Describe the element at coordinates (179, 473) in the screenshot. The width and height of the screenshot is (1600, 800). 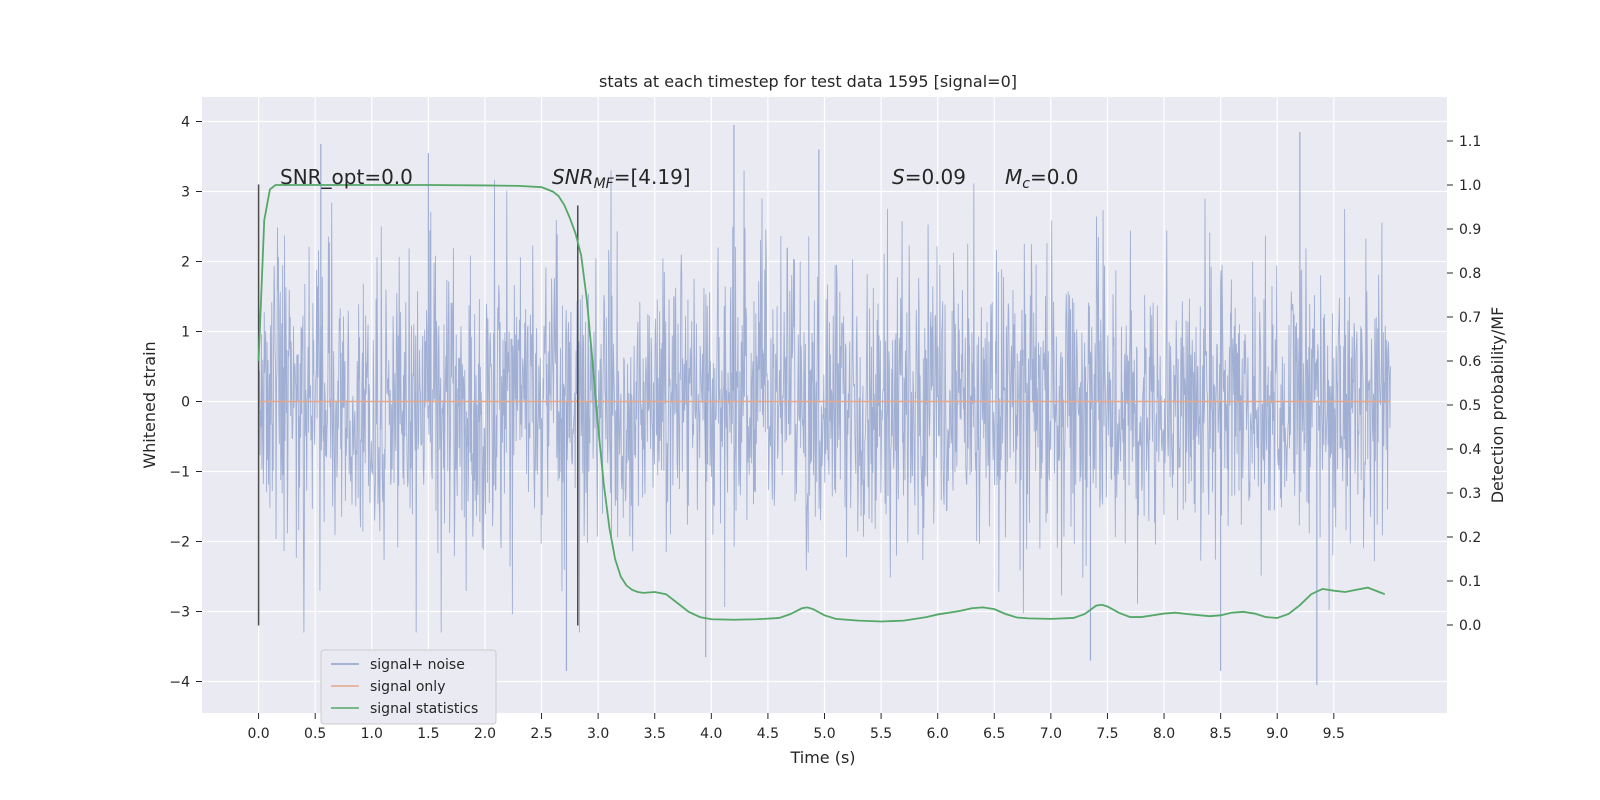
I see `y-tick-label: −1` at that location.